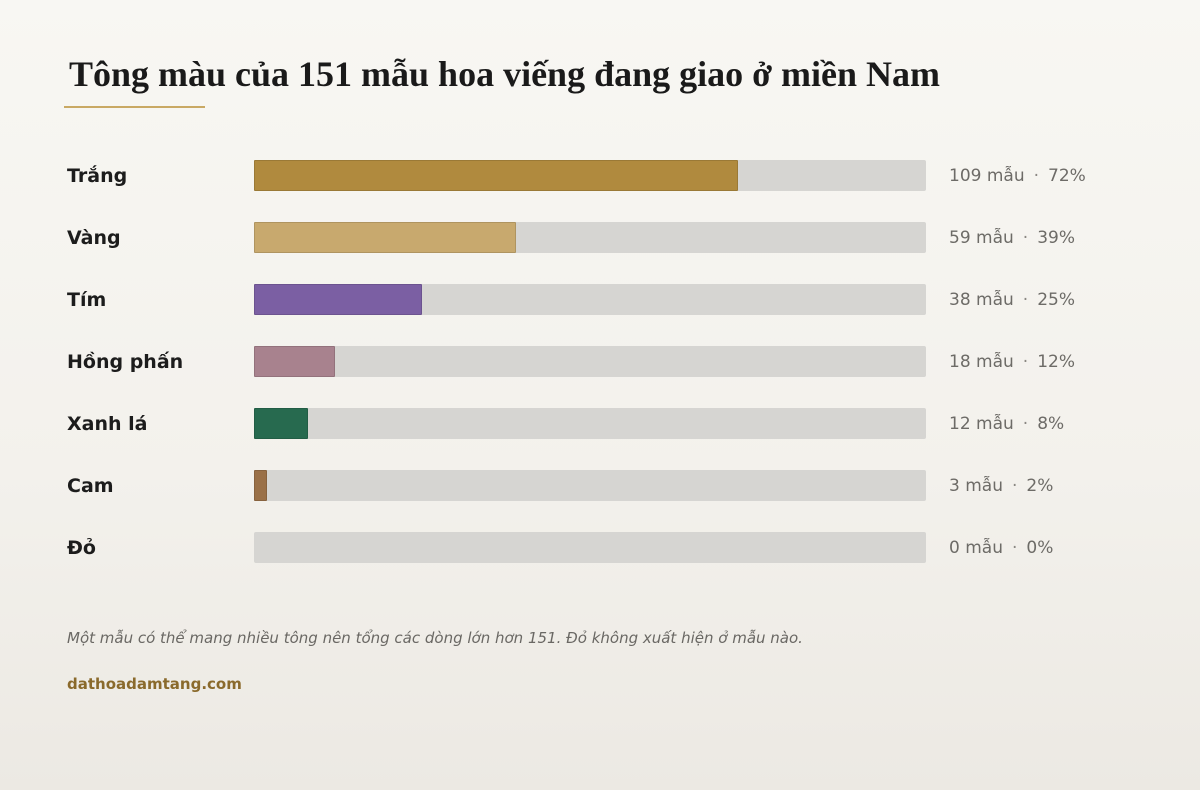  I want to click on bar-row: Trắng 109 mẫu · 72%, so click(600, 176).